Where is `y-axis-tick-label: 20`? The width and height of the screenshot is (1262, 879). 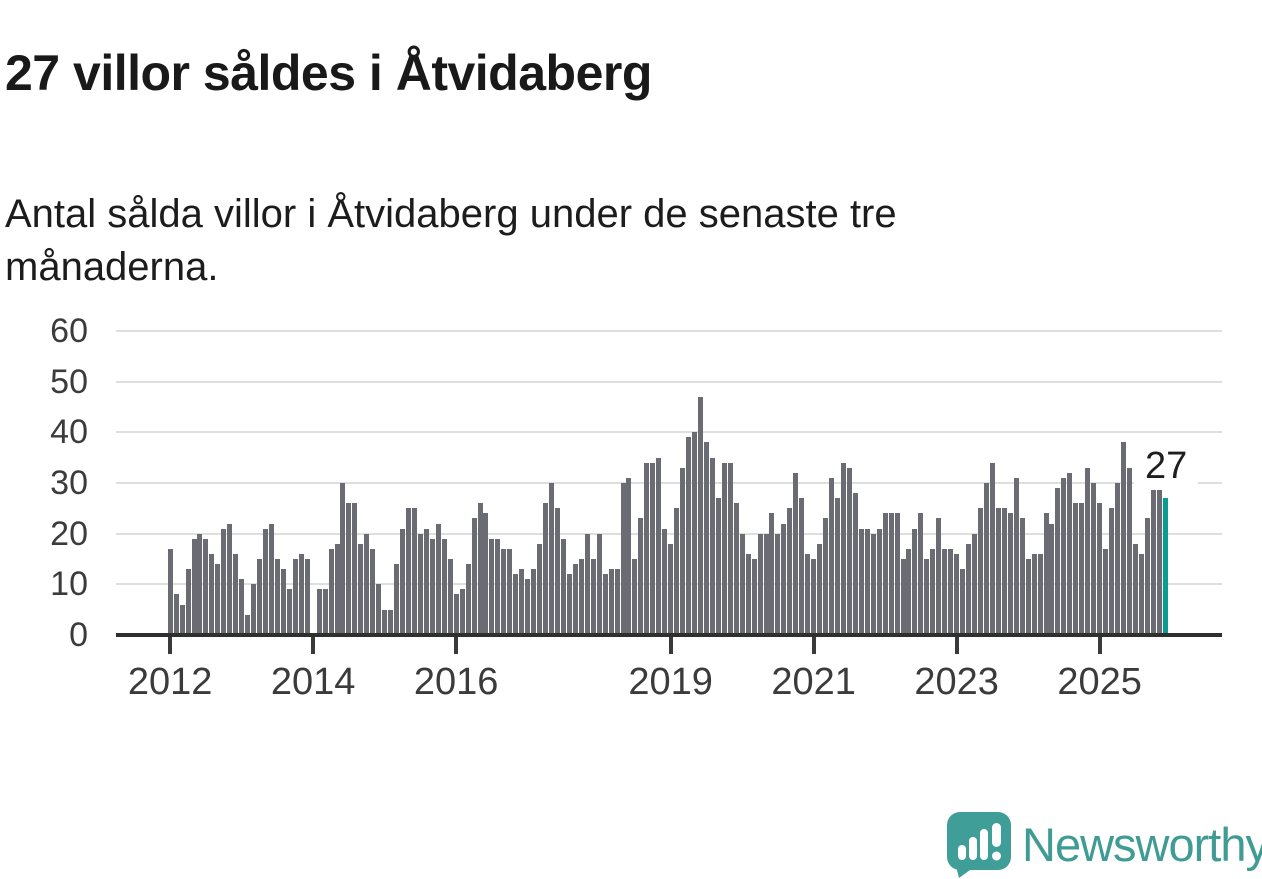
y-axis-tick-label: 20 is located at coordinates (69, 533).